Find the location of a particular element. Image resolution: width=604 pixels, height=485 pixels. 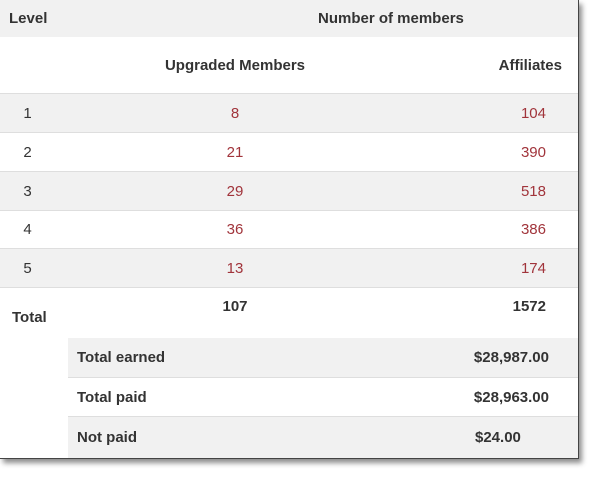

total-label: Total is located at coordinates (29, 317).